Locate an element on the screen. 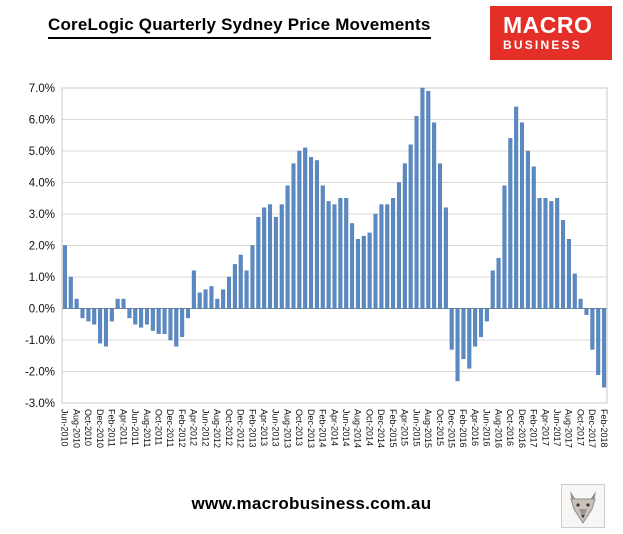  x-axis-tick-label: Apr-2014 is located at coordinates (334, 427).